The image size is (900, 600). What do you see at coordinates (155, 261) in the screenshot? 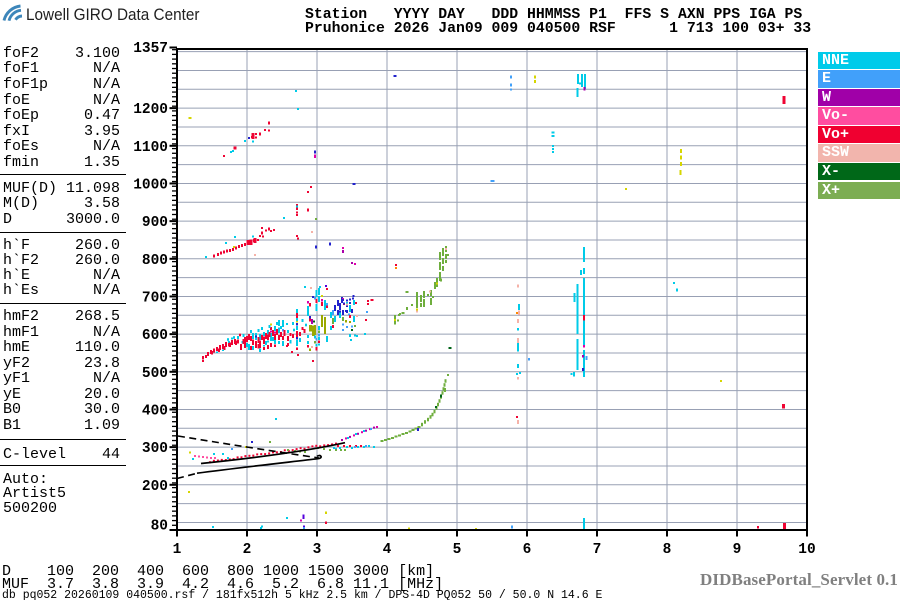
I see `svg-text: 800` at bounding box center [155, 261].